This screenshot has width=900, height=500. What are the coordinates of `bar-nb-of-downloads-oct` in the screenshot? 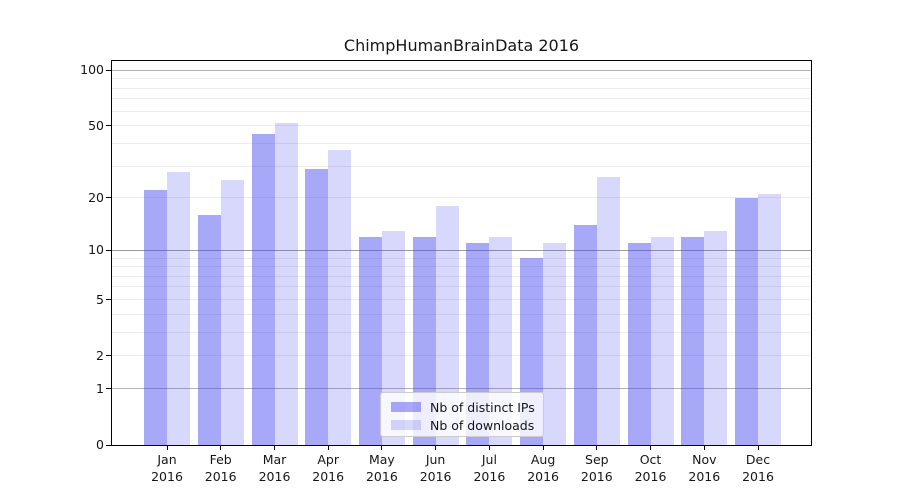 It's located at (662, 340).